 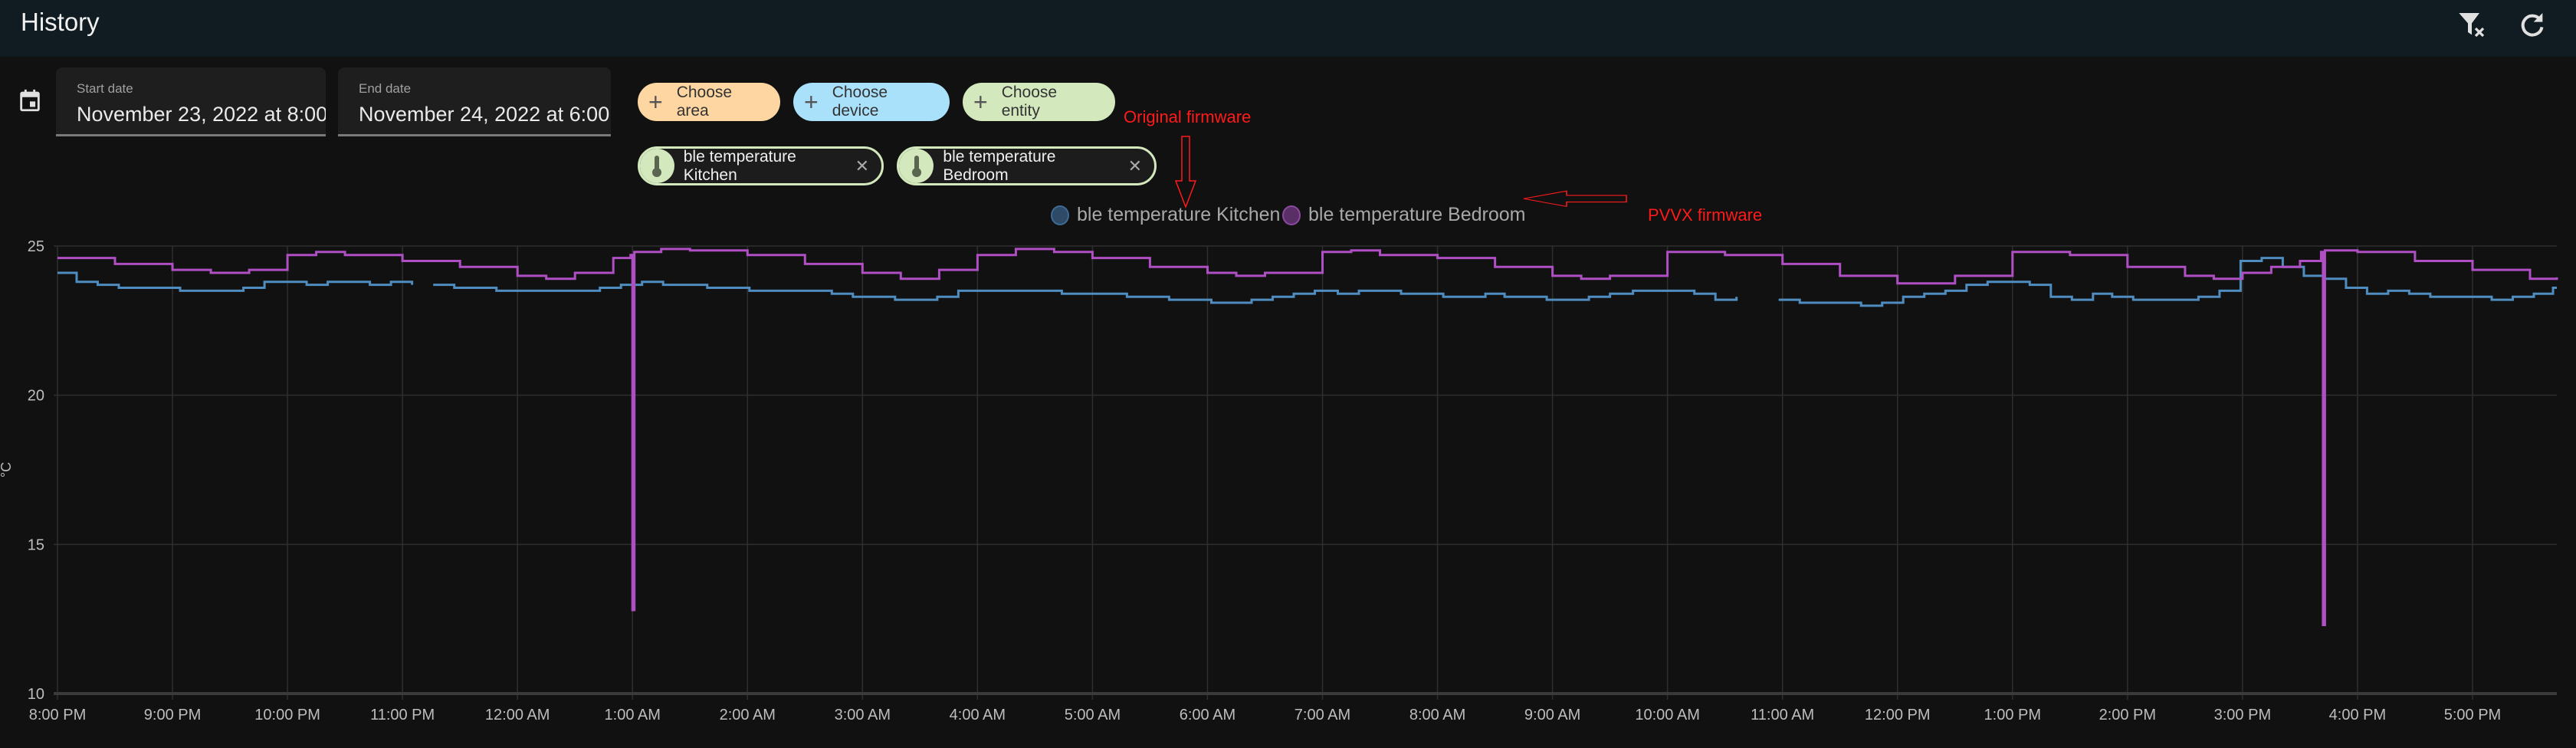 I want to click on choose-device-button: + Choose device, so click(x=871, y=102).